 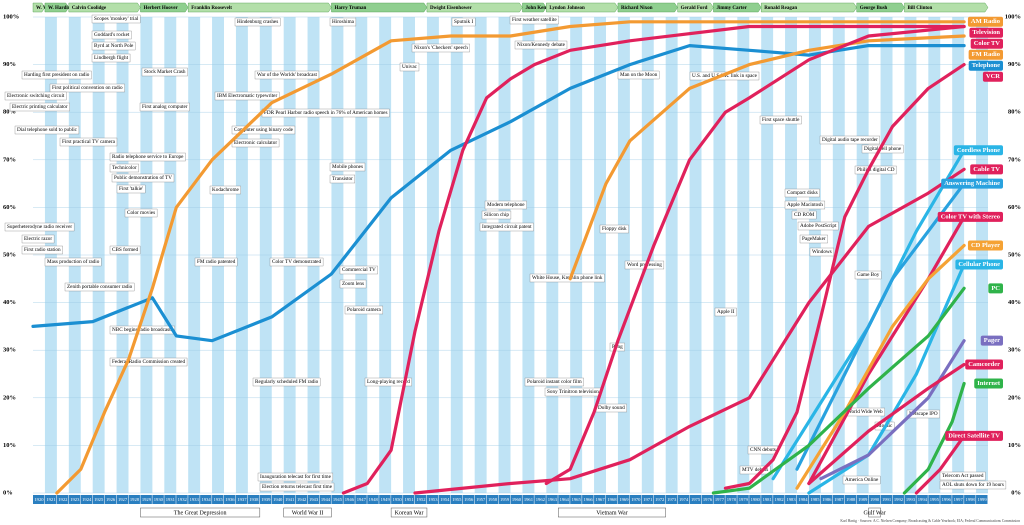 I want to click on annotation: Superheterodyne radio receiver, so click(x=39, y=227).